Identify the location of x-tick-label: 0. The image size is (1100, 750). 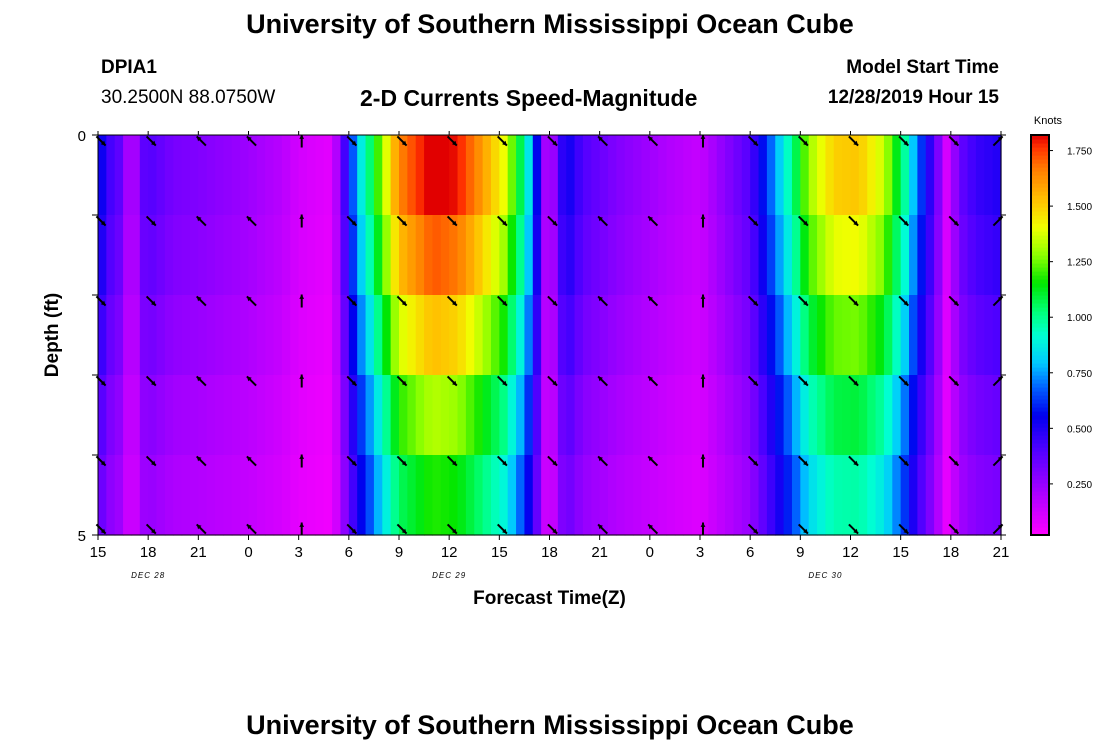
(248, 552).